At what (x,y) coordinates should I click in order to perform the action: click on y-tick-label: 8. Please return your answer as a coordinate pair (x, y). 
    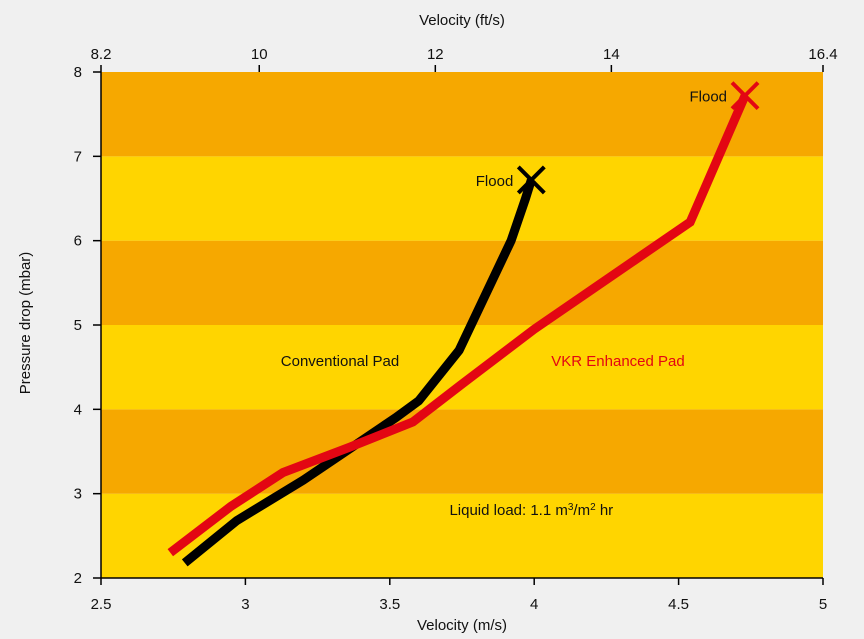
    Looking at the image, I should click on (78, 72).